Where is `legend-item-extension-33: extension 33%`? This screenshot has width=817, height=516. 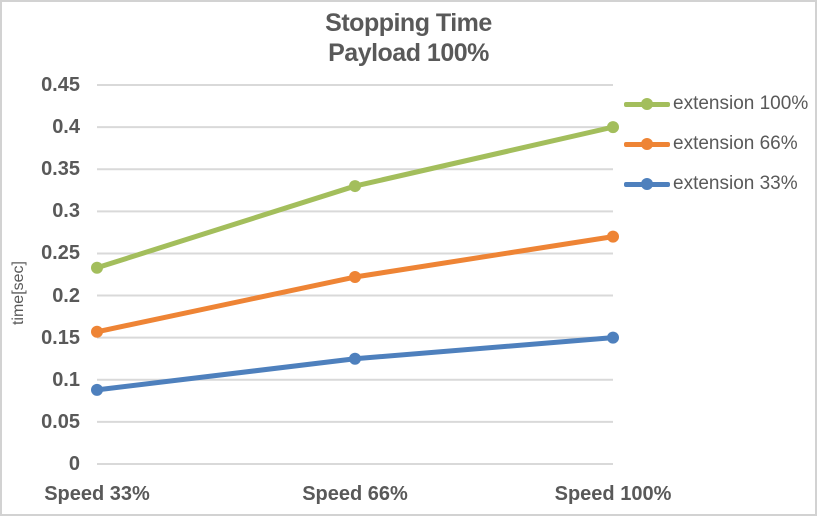 legend-item-extension-33: extension 33% is located at coordinates (716, 184).